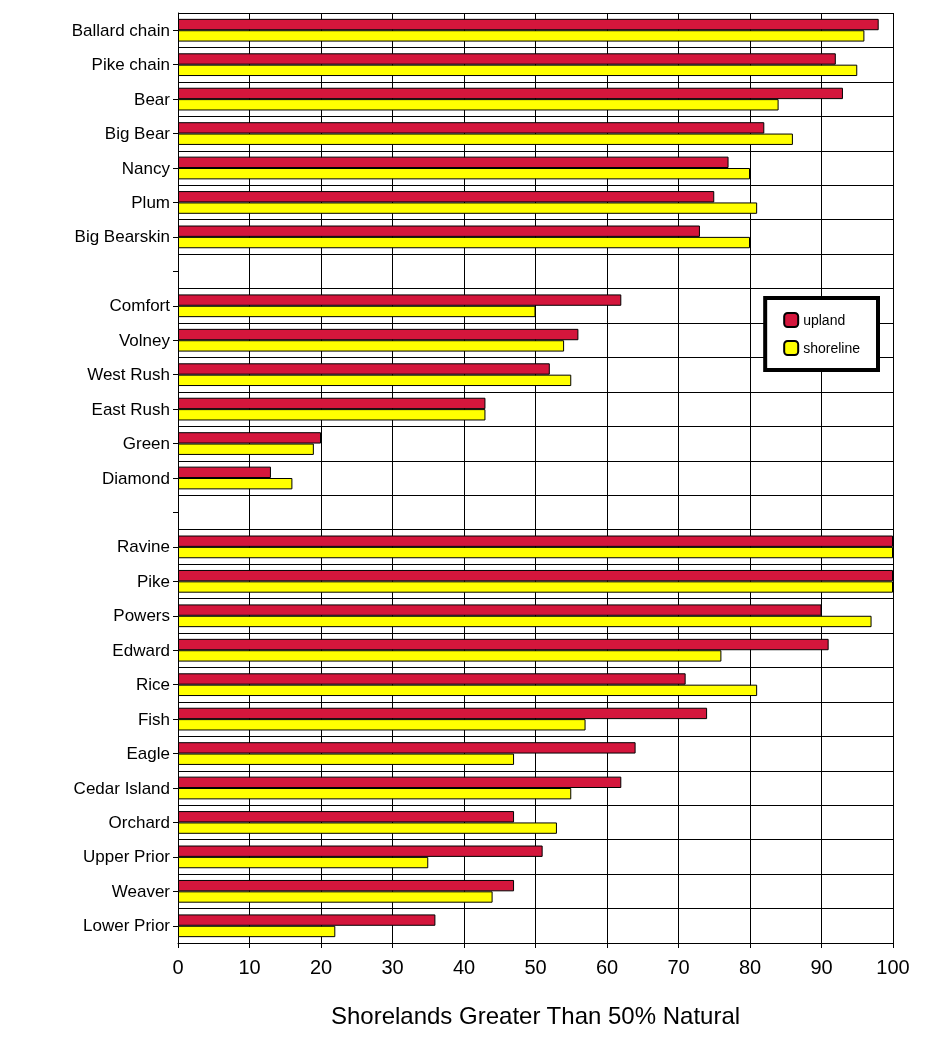 The height and width of the screenshot is (1061, 935). What do you see at coordinates (143, 547) in the screenshot?
I see `y-tick-label: Ravine` at bounding box center [143, 547].